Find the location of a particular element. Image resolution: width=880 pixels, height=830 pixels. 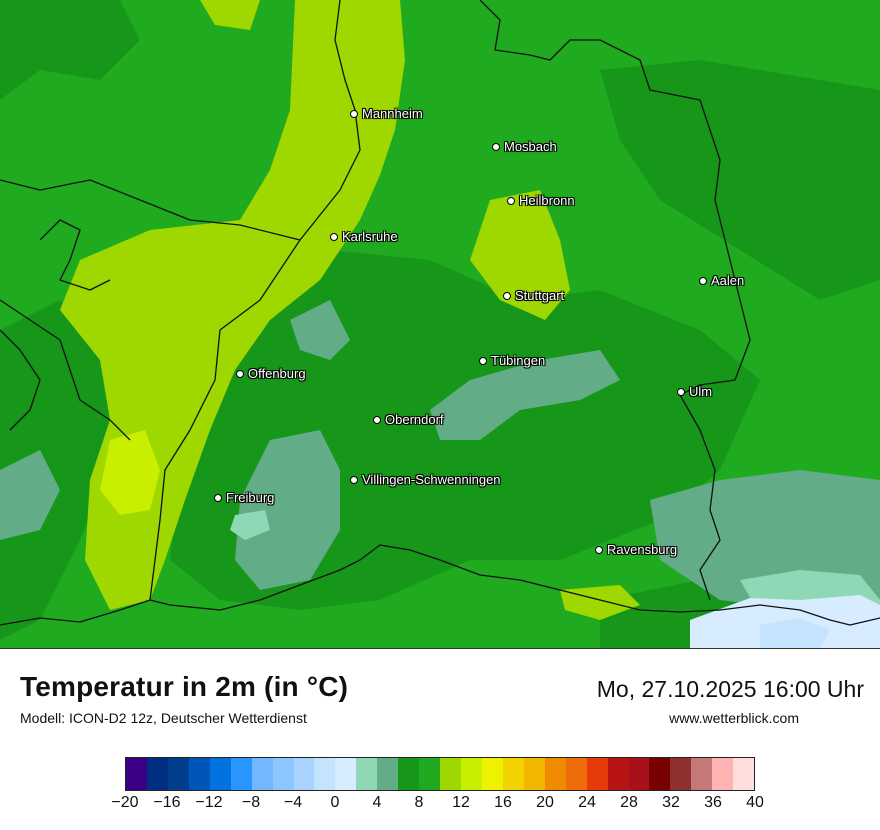

legend-tick-label: 40 is located at coordinates (755, 802).